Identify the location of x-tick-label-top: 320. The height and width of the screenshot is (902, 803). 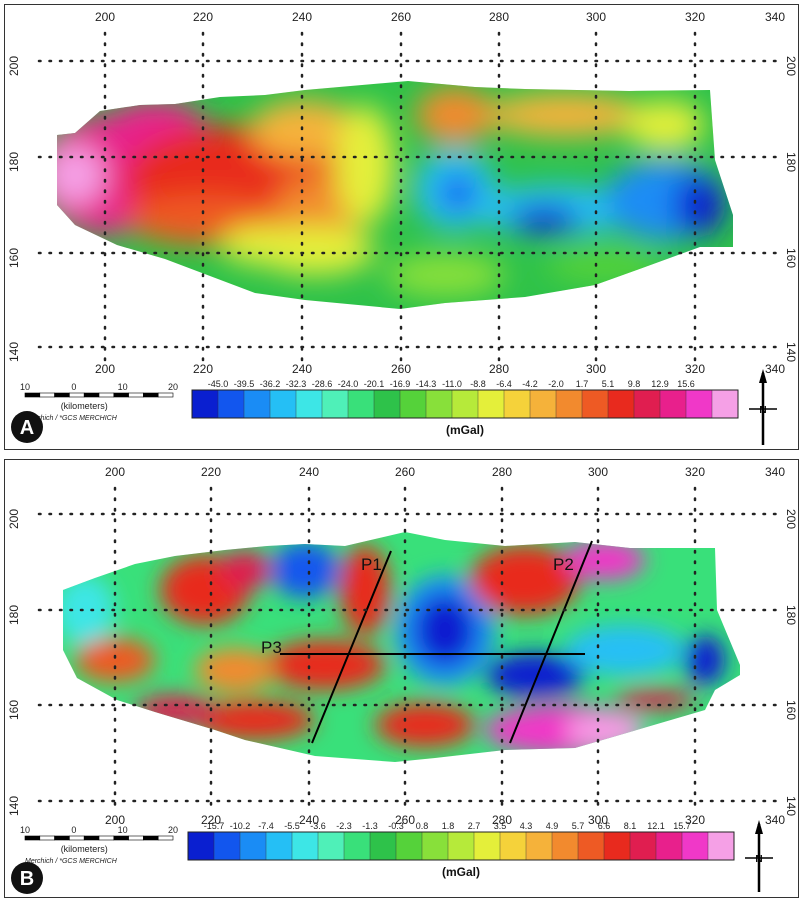
(695, 17).